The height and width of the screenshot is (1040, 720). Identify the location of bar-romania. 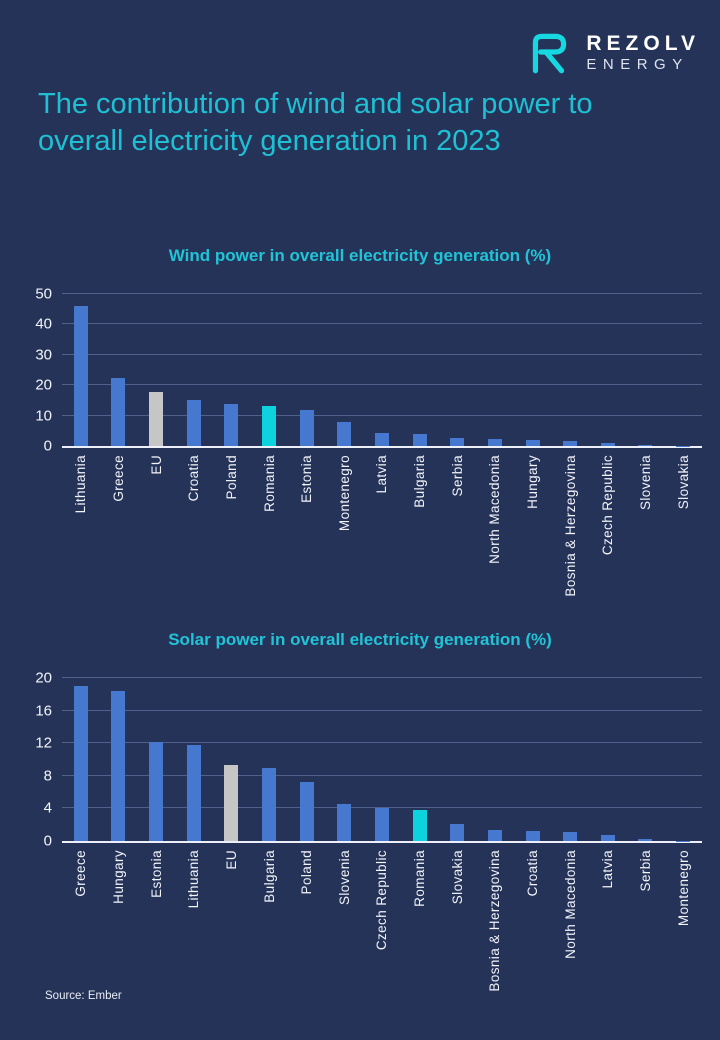
(269, 425).